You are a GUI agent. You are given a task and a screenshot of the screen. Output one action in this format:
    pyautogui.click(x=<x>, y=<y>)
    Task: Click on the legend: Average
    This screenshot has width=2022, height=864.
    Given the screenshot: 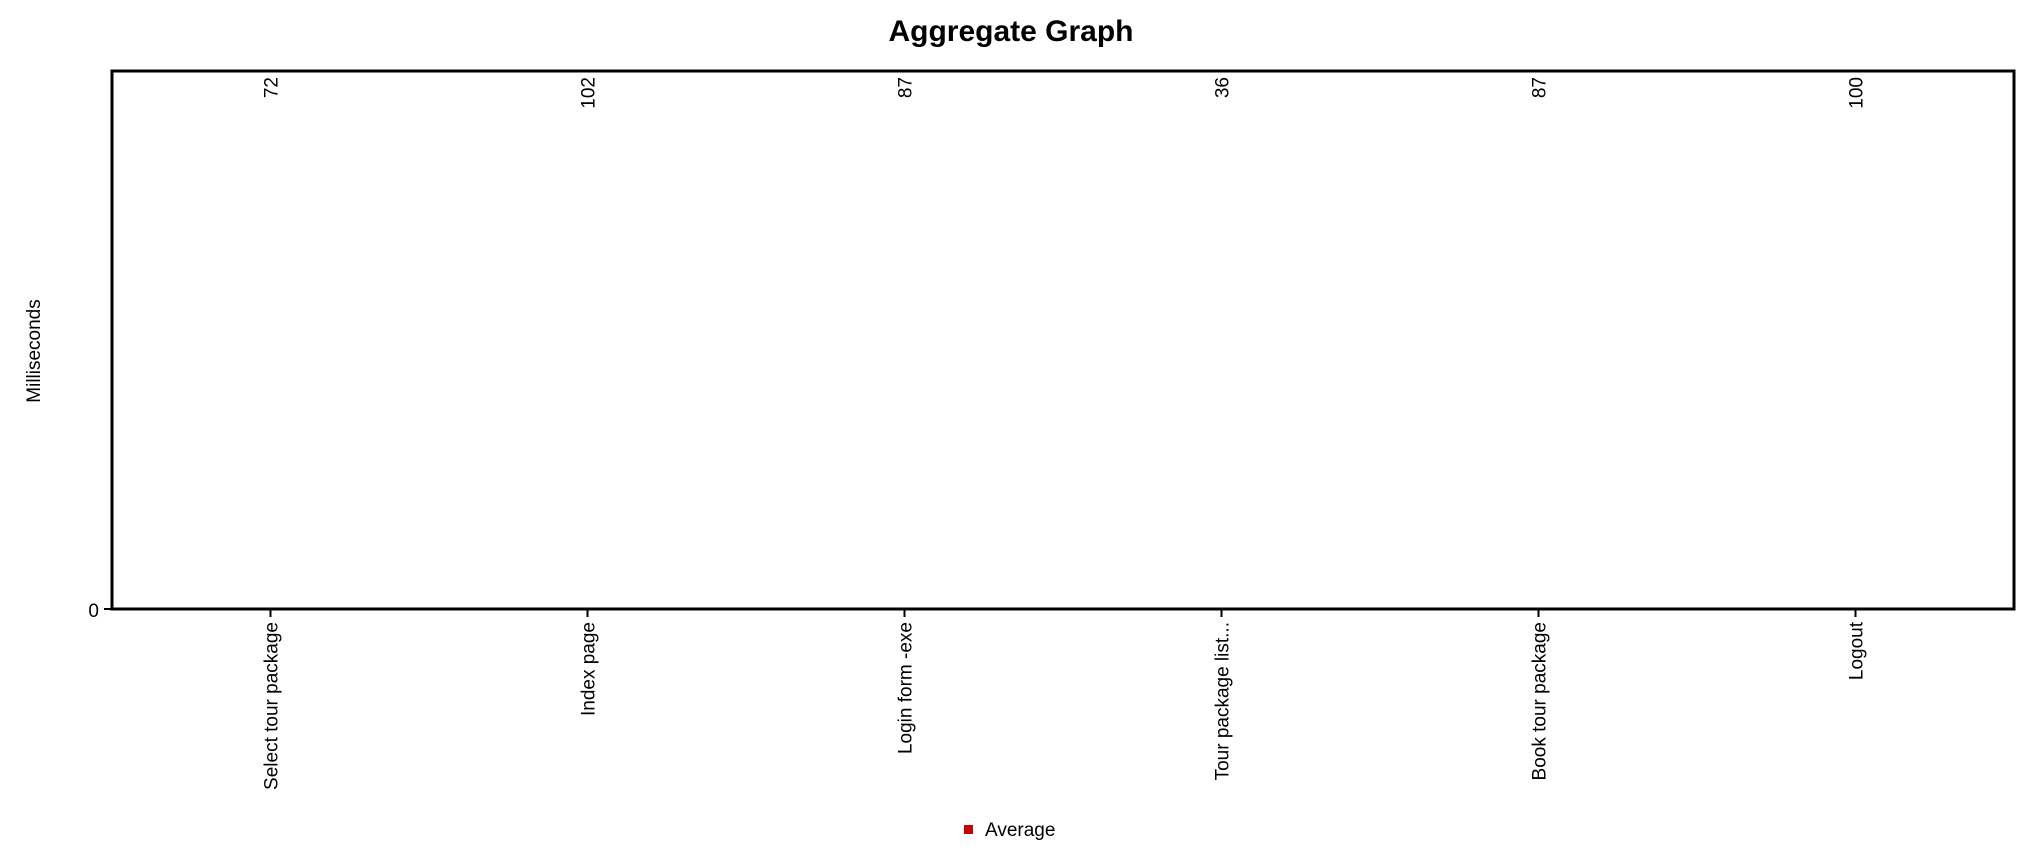 What is the action you would take?
    pyautogui.click(x=1009, y=830)
    